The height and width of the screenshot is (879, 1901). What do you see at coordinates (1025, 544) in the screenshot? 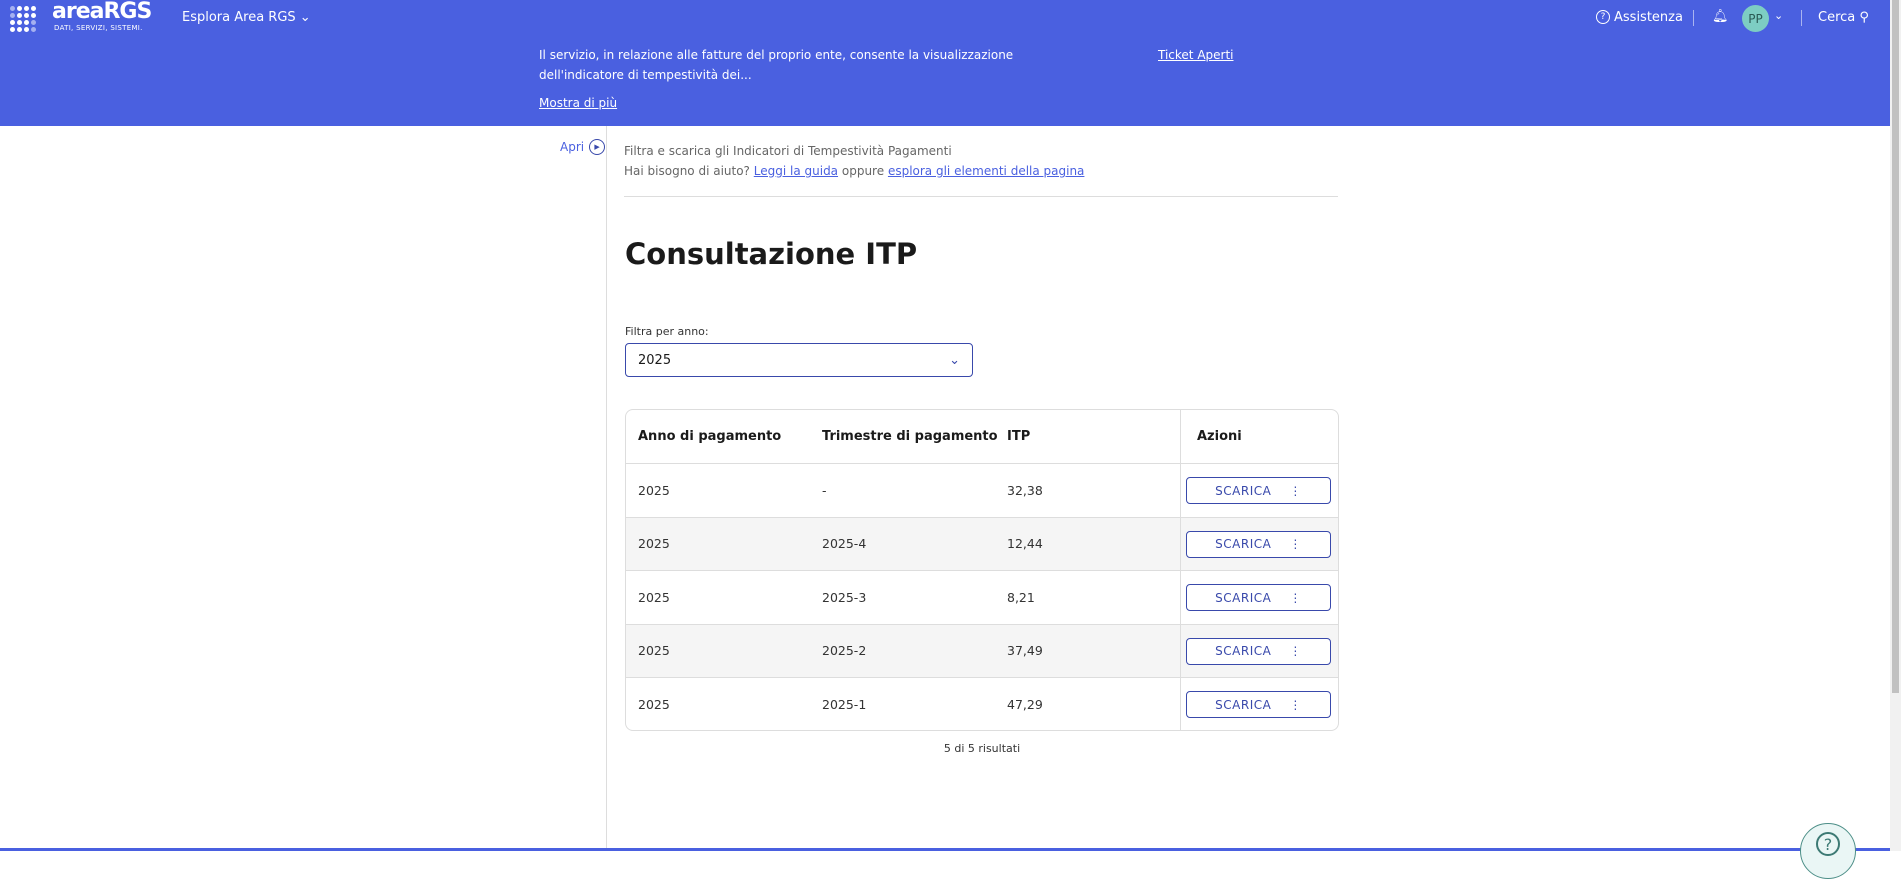
I see `cell-itp: 12,44` at bounding box center [1025, 544].